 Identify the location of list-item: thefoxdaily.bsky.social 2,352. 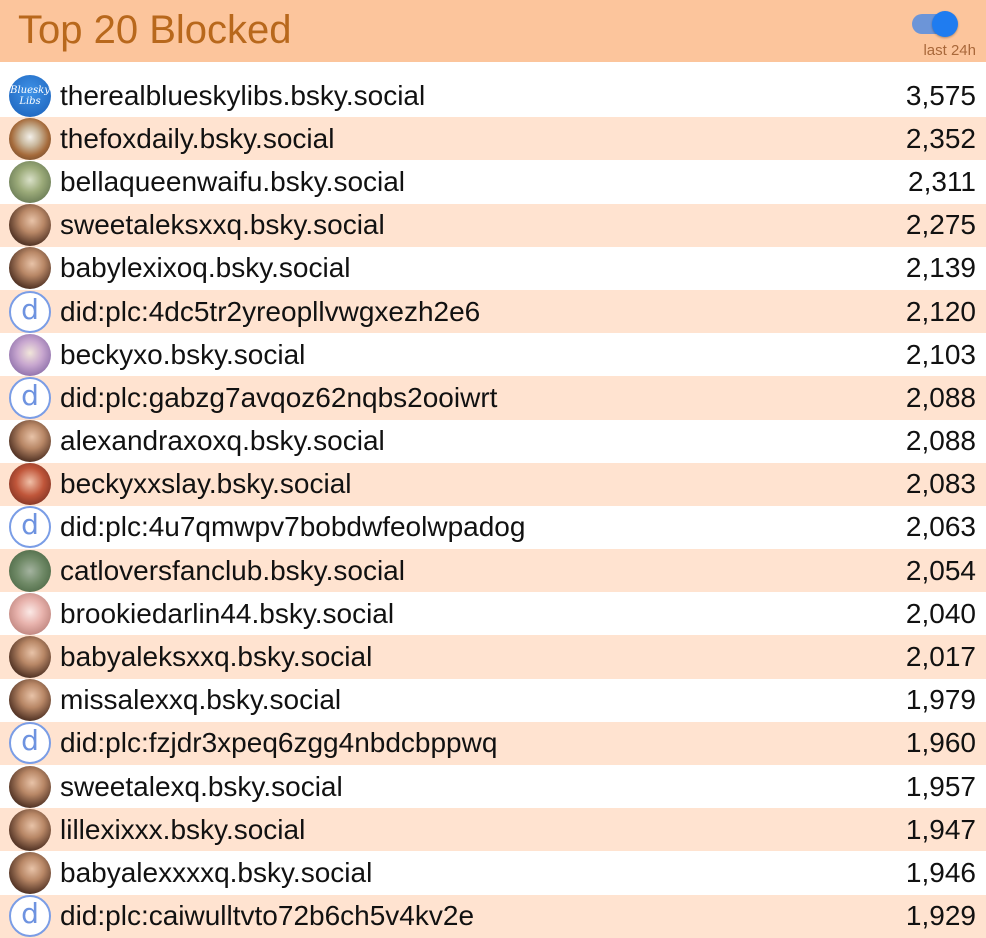
(493, 139).